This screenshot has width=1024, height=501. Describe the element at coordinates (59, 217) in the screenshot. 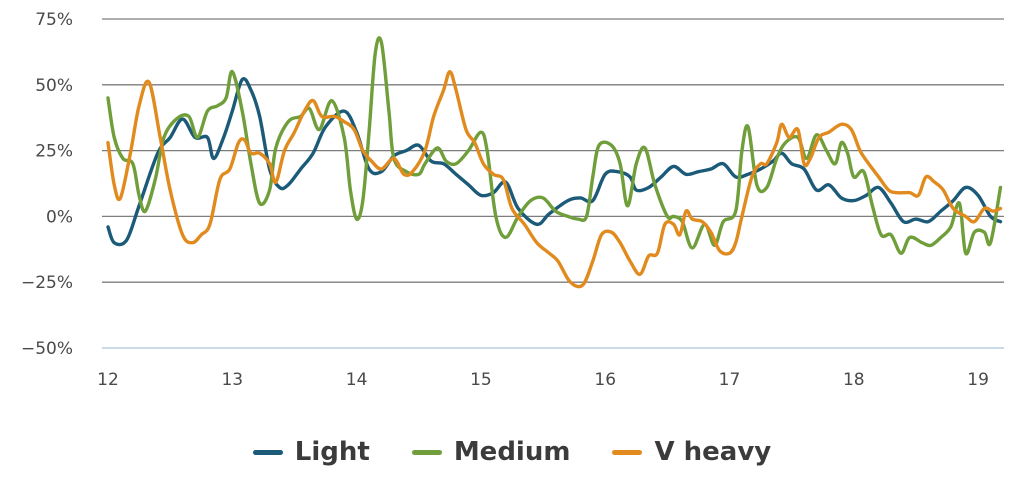

I see `y-tick-label: 0%` at that location.